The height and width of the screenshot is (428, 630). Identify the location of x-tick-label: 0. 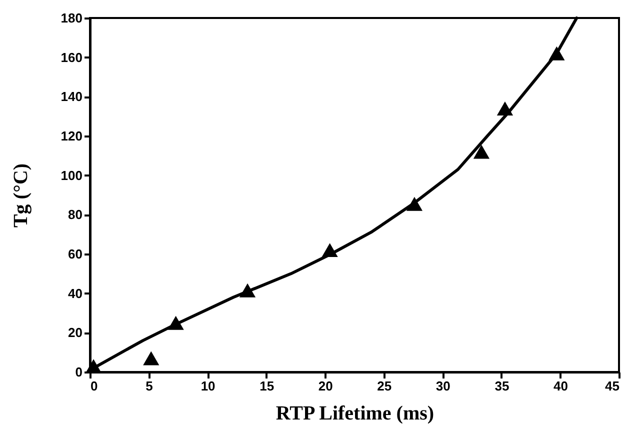
(94, 386).